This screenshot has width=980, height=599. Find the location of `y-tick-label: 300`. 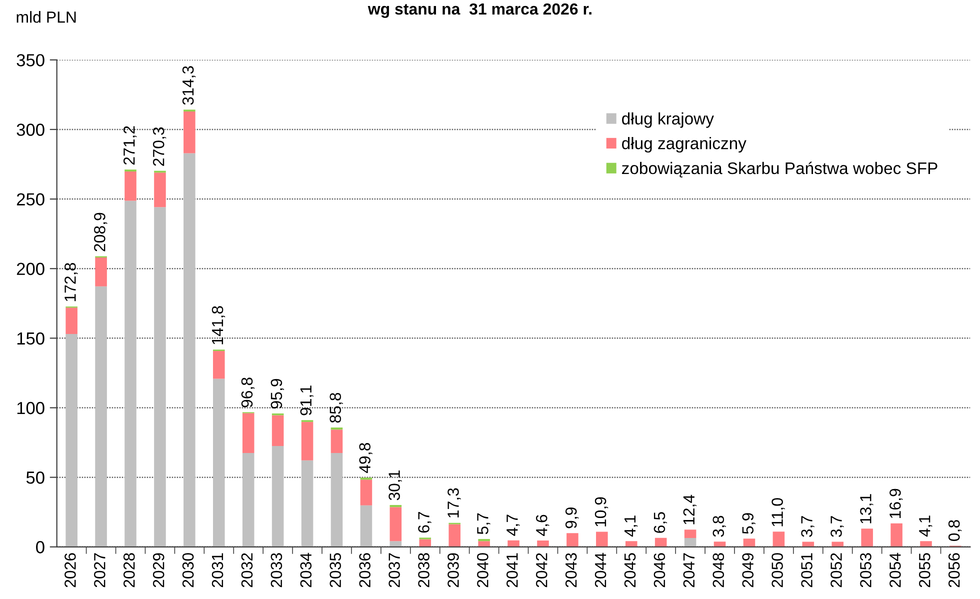

y-tick-label: 300 is located at coordinates (30, 130).